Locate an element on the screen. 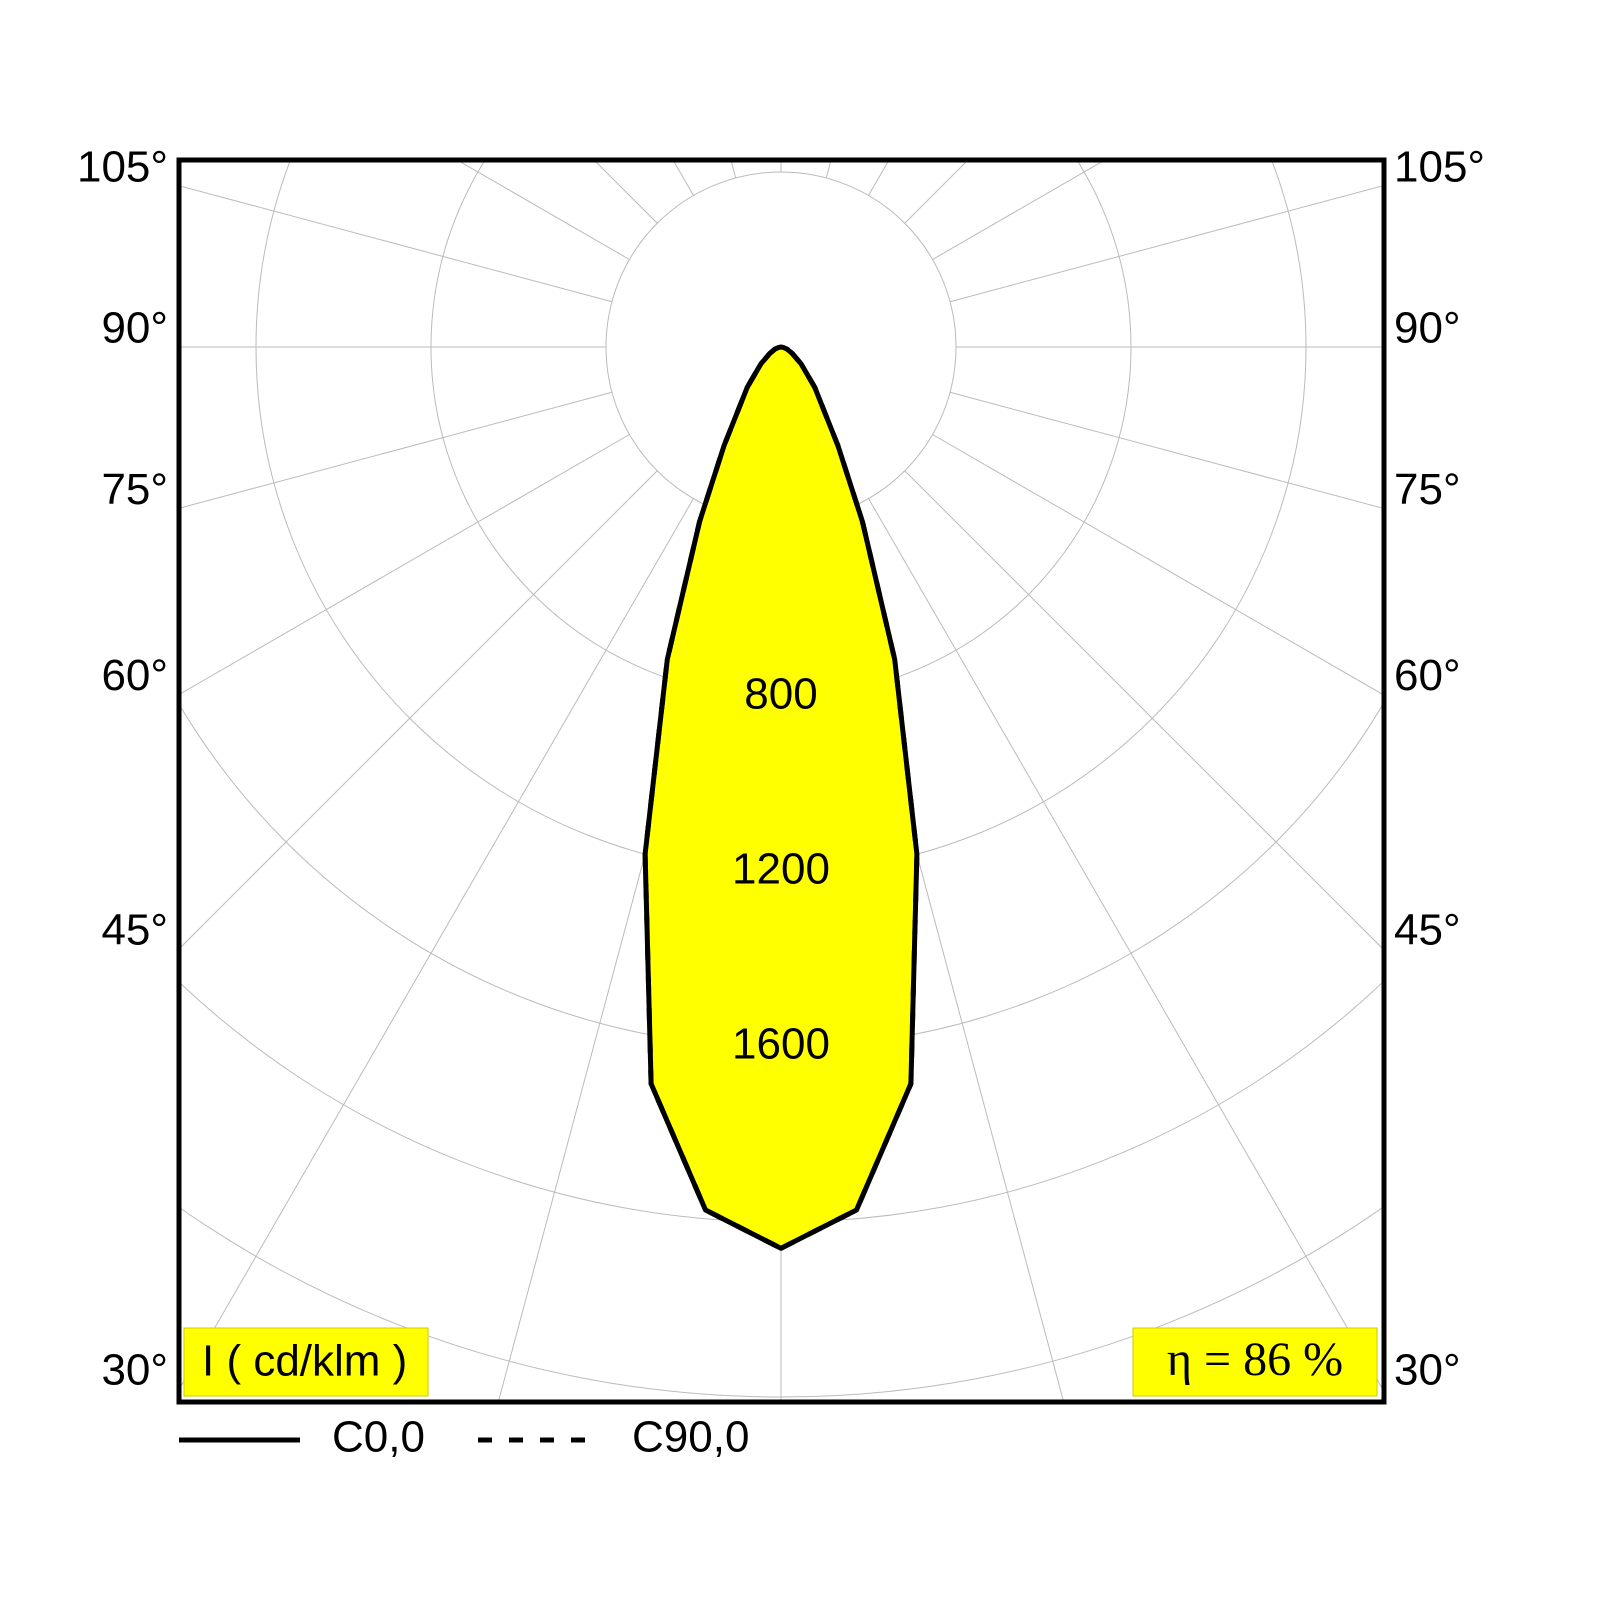 The width and height of the screenshot is (1600, 1600). r-tick-label: 1600 is located at coordinates (781, 1044).